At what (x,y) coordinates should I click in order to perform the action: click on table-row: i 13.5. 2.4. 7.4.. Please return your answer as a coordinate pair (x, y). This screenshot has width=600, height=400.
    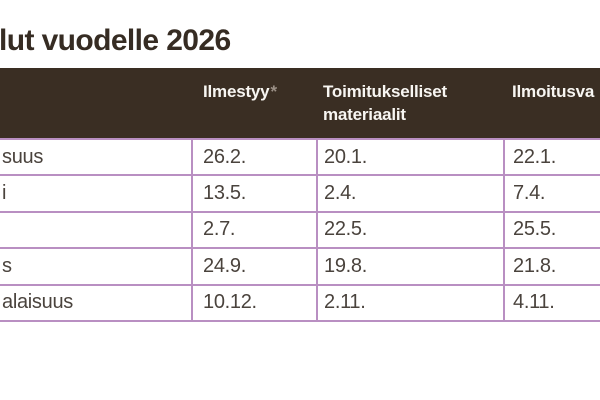
    Looking at the image, I should click on (300, 194).